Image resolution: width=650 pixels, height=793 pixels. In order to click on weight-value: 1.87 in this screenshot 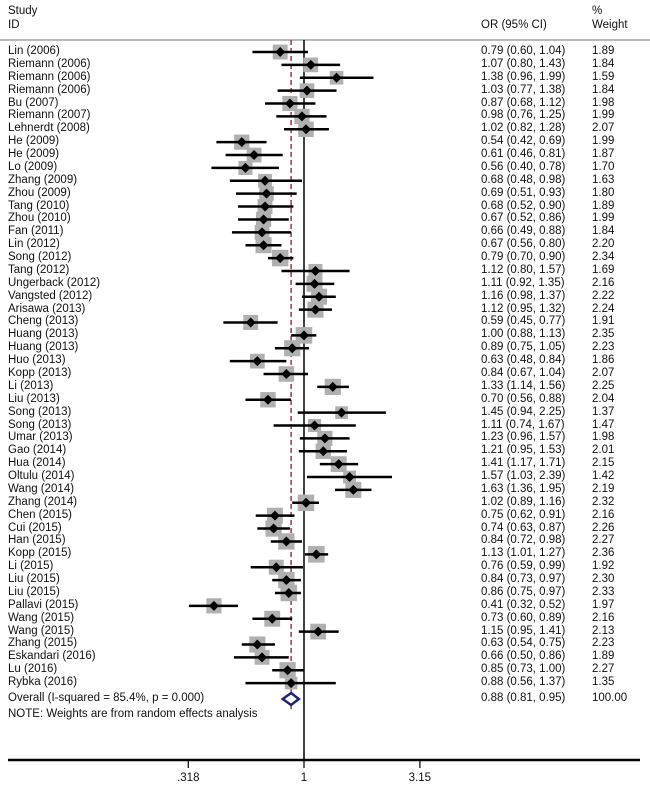, I will do `click(603, 154)`.